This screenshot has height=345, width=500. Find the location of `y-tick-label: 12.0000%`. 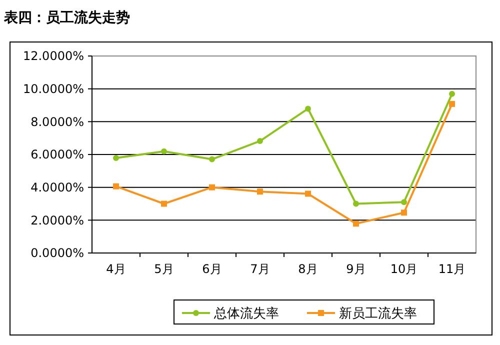

y-tick-label: 12.0000% is located at coordinates (53, 56).